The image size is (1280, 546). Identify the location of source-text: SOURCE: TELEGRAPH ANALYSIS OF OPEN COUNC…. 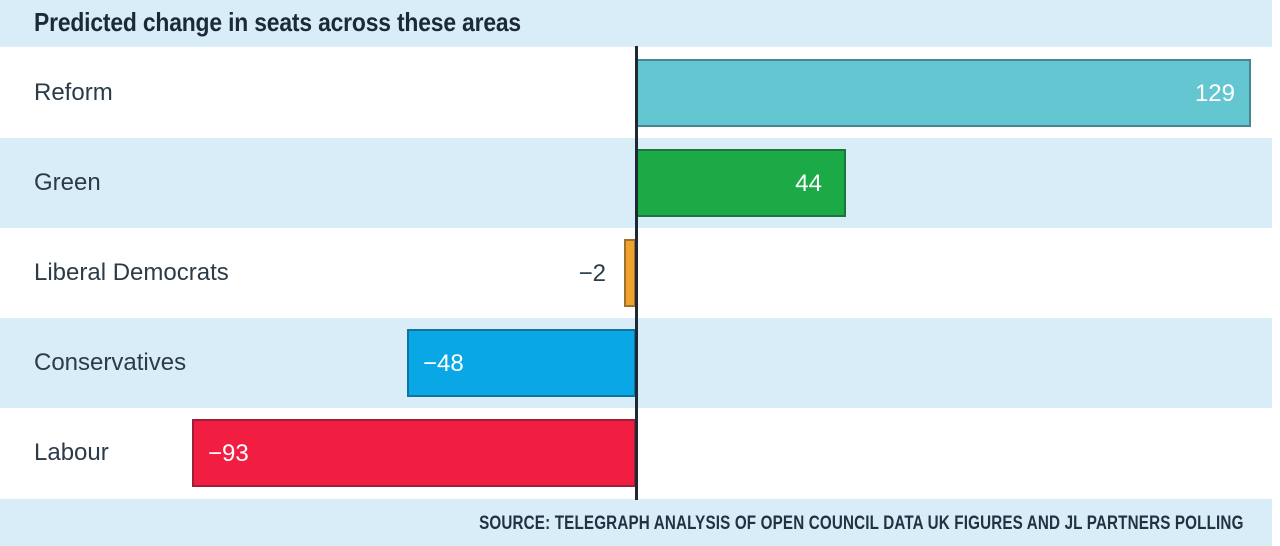
(861, 523).